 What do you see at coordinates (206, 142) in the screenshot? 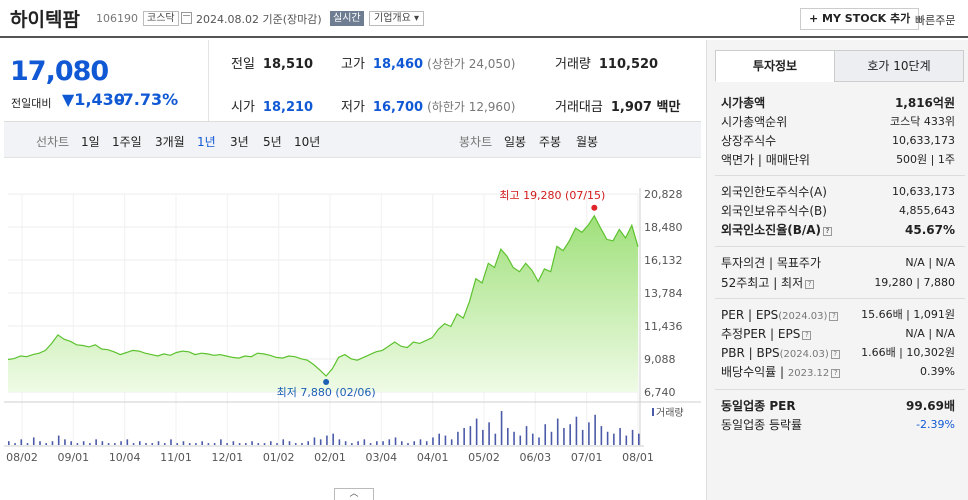
I see `period-1y: 1년` at bounding box center [206, 142].